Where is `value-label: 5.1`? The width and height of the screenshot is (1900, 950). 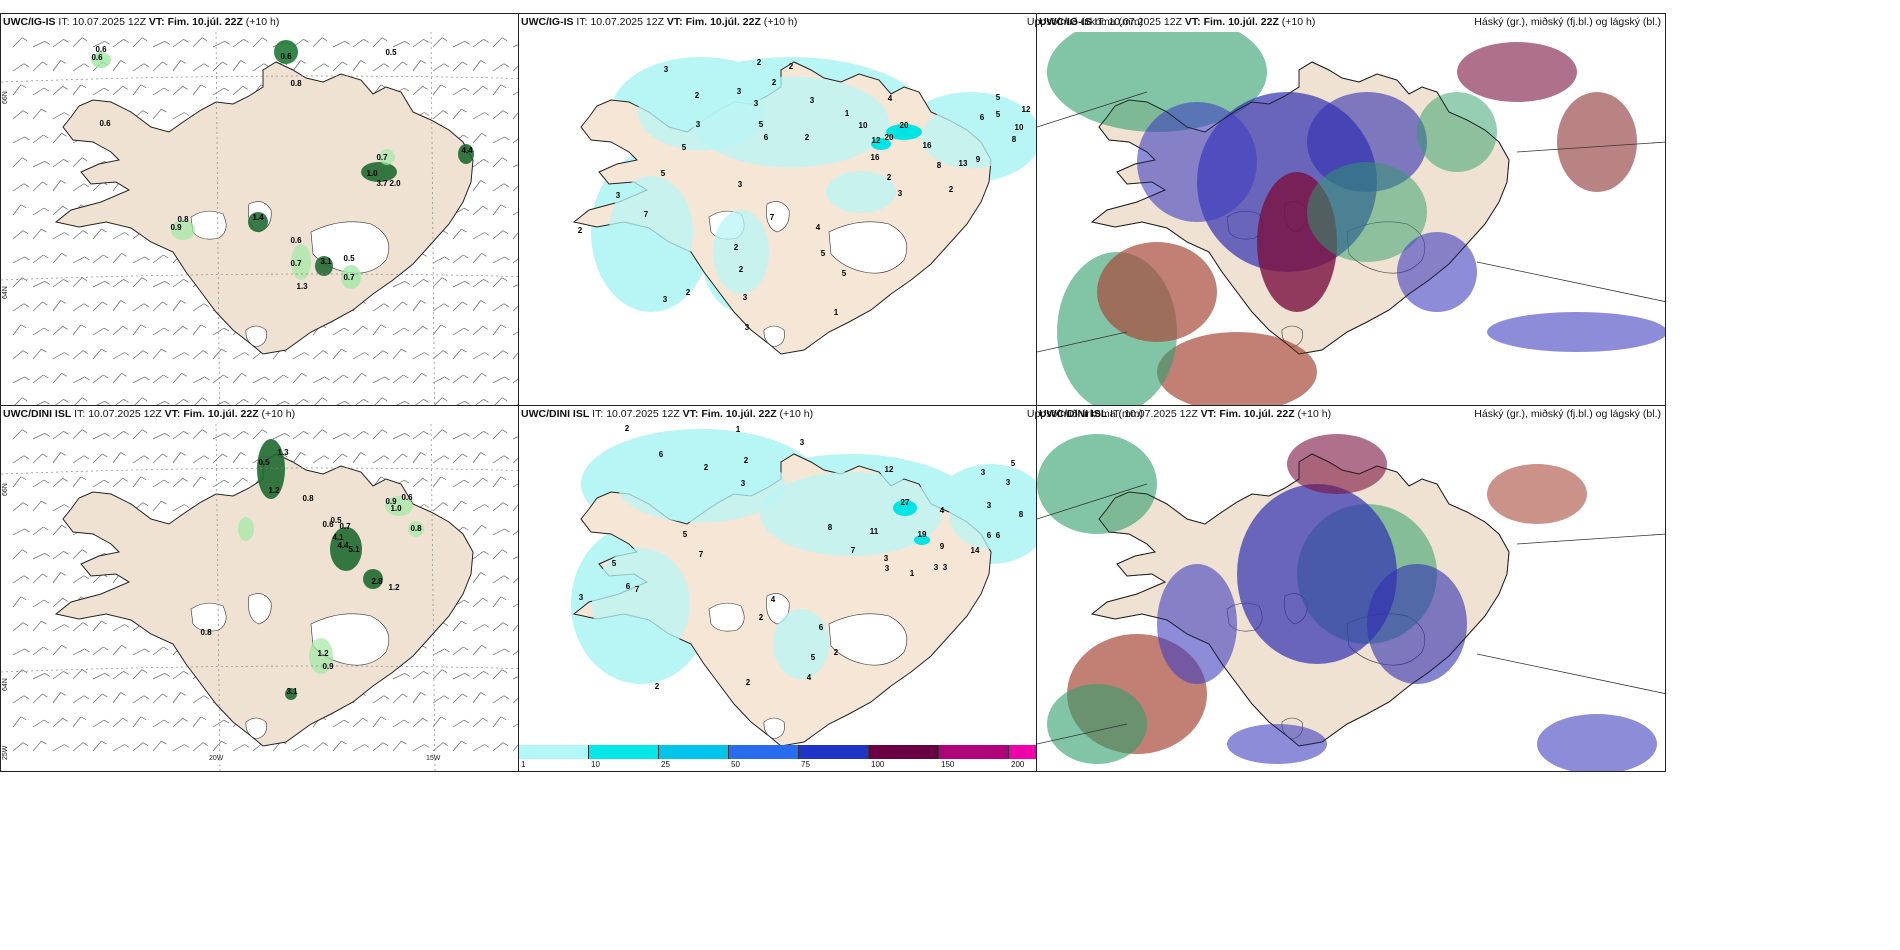 value-label: 5.1 is located at coordinates (354, 549).